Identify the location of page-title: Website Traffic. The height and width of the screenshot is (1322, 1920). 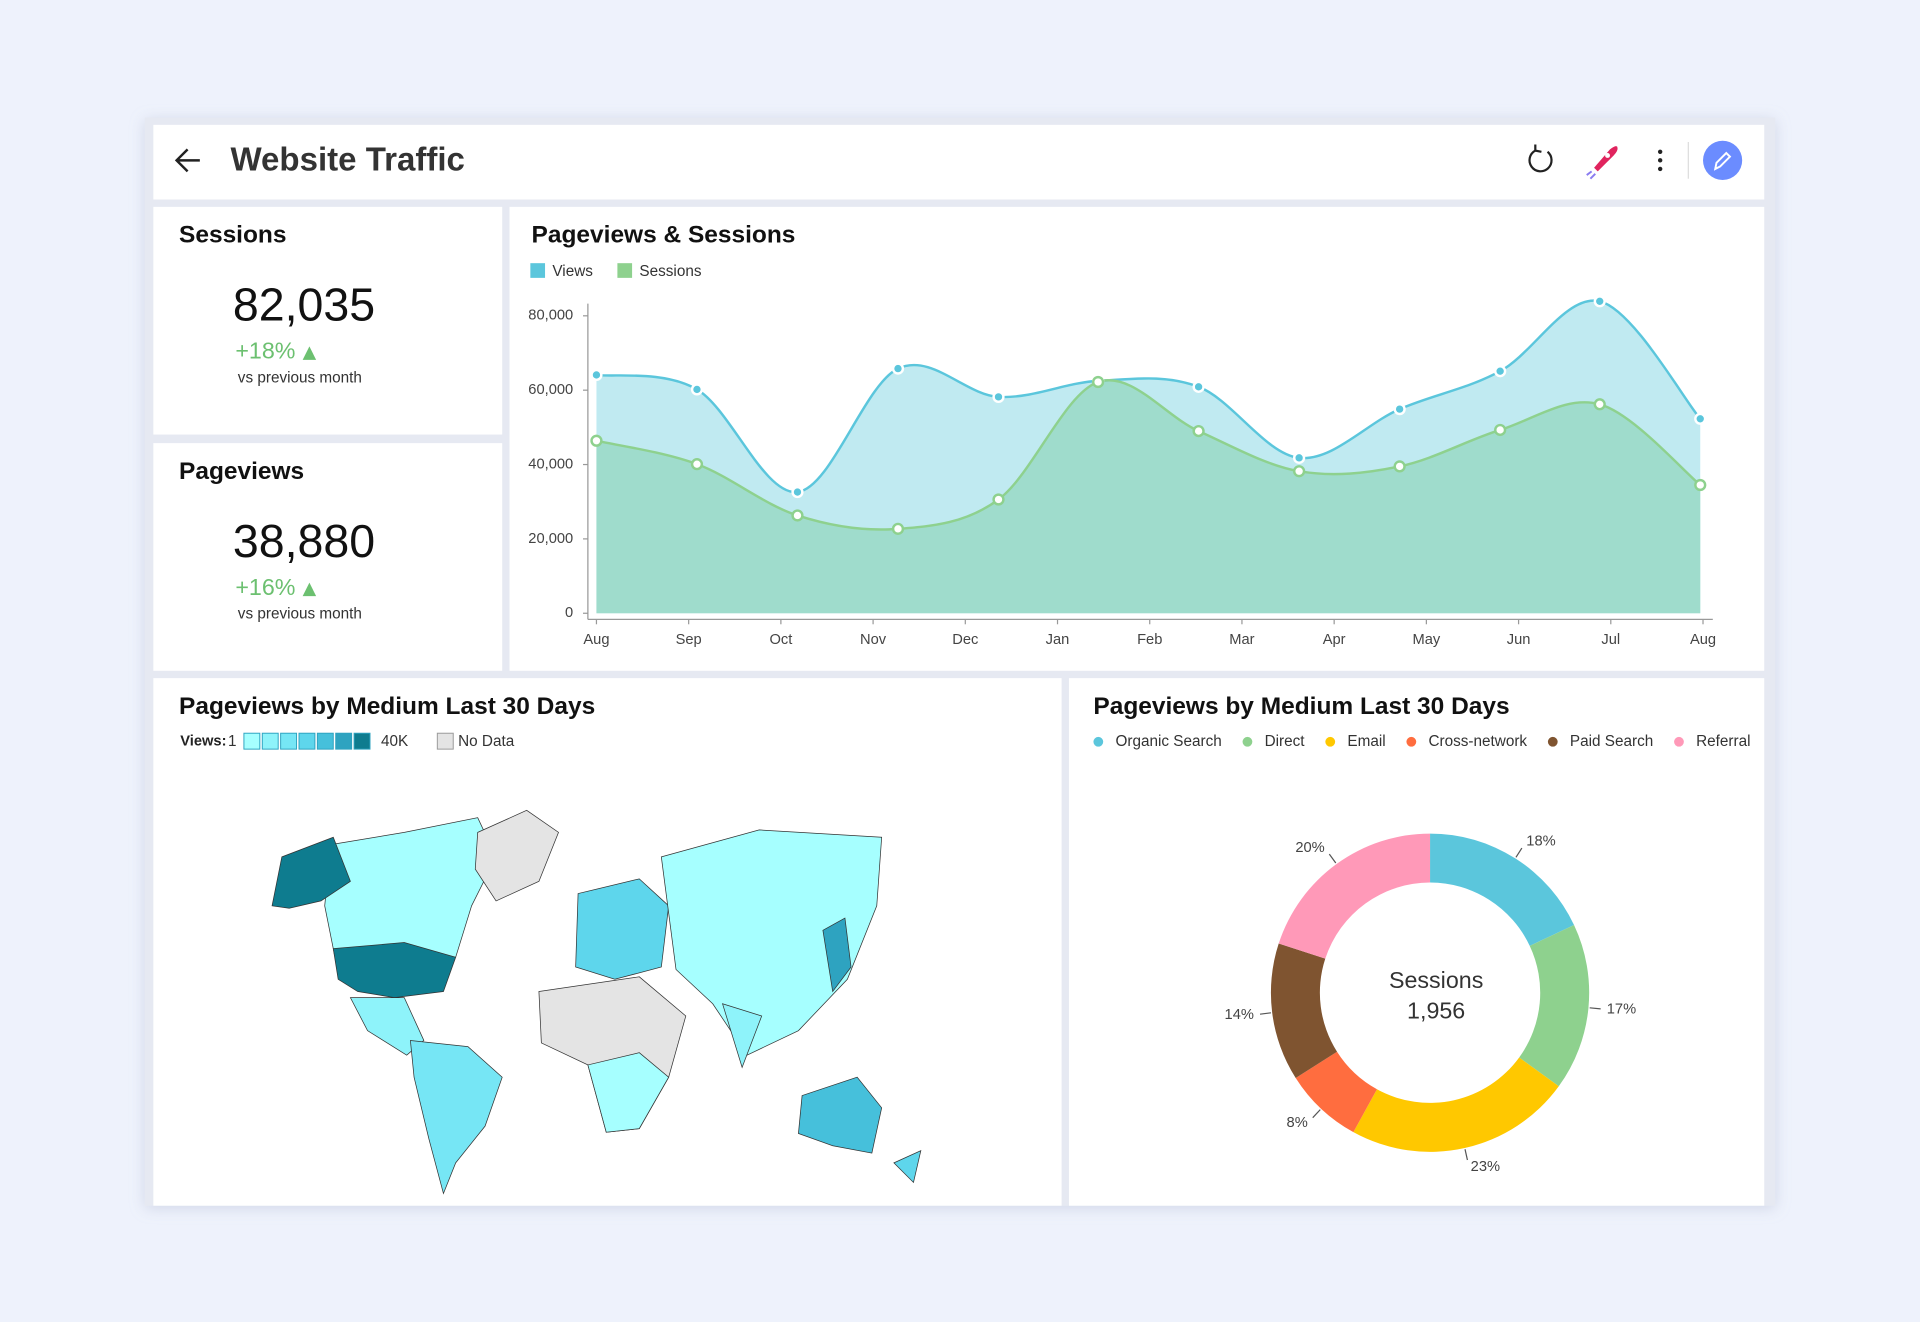
(347, 159).